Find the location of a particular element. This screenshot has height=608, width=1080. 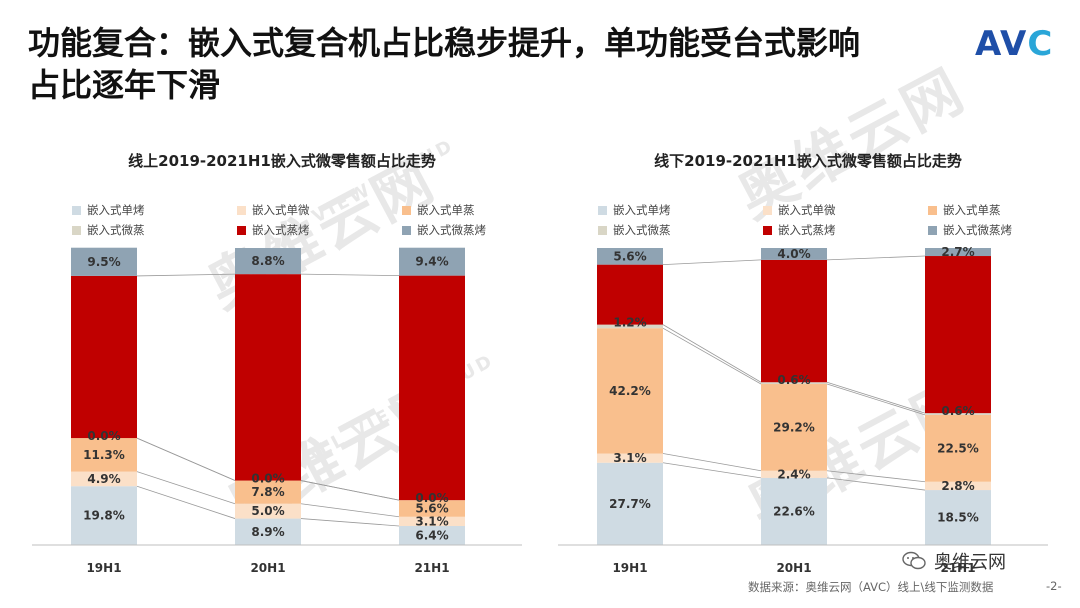

wechat-icon is located at coordinates (914, 560).